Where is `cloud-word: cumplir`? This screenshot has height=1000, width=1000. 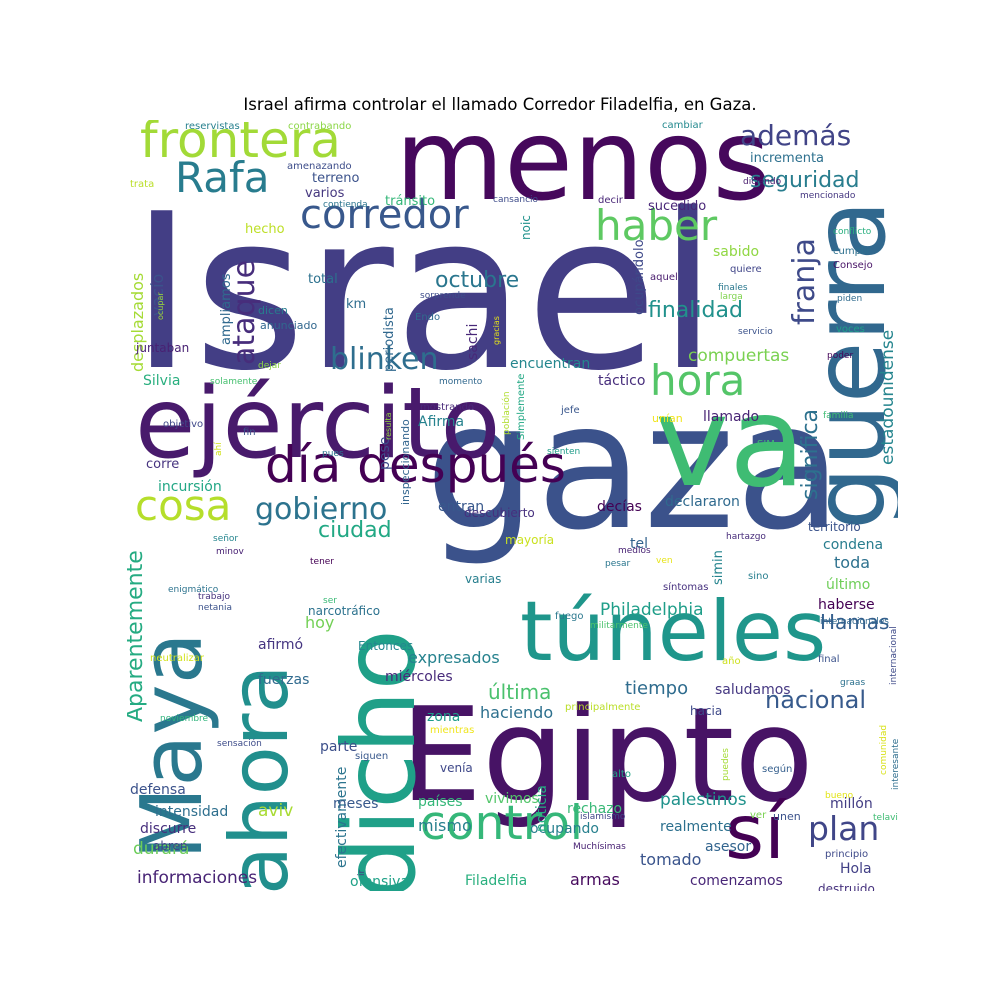
cloud-word: cumplir is located at coordinates (852, 251).